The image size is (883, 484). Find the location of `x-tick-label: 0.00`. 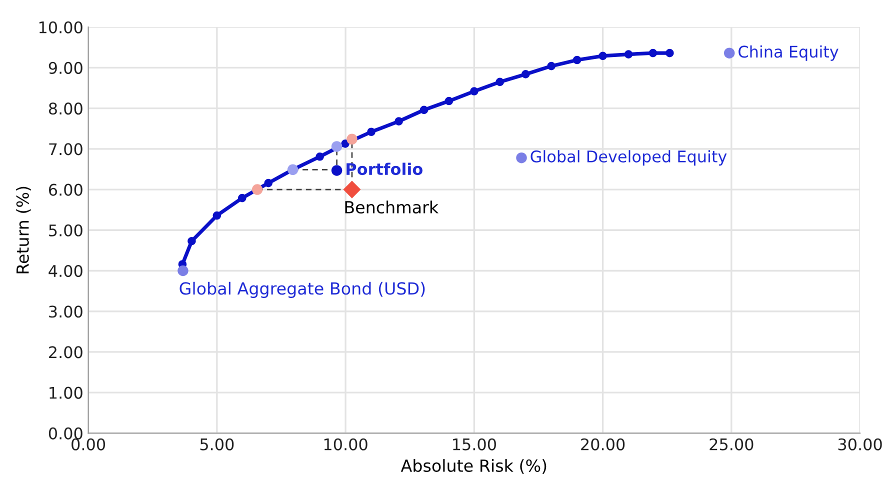

x-tick-label: 0.00 is located at coordinates (89, 444).